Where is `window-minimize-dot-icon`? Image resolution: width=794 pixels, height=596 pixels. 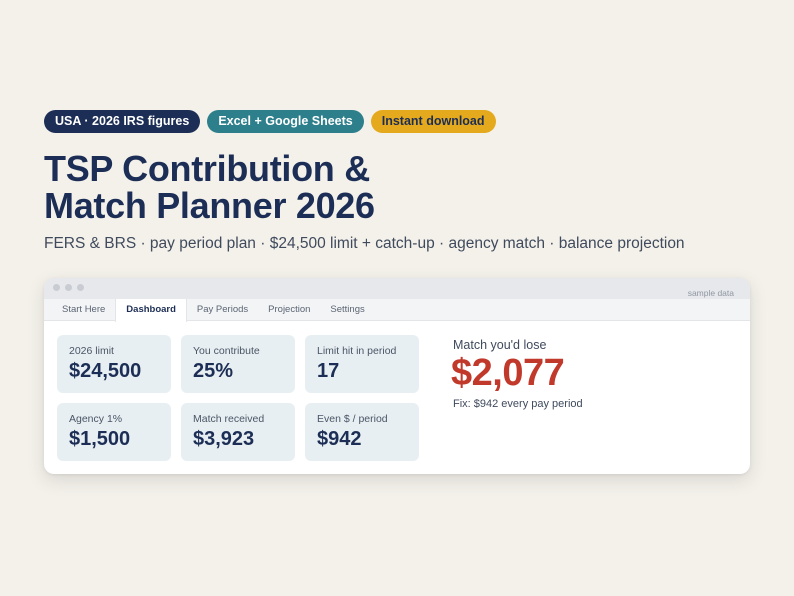
window-minimize-dot-icon is located at coordinates (68, 287).